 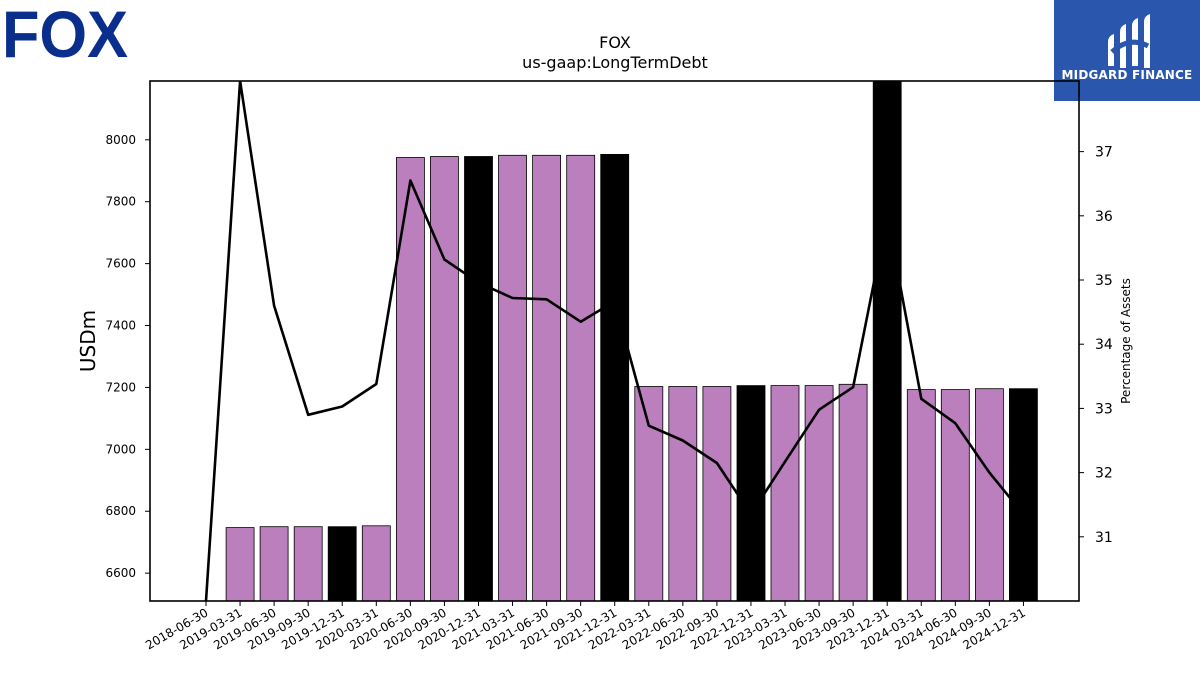 I want to click on midgard-logo-text: MIDGARD FINANCE, so click(x=1127, y=75).